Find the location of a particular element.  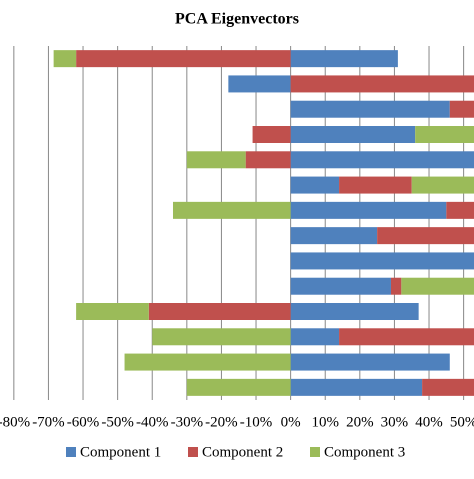

x-tick-label: 0% is located at coordinates (291, 422).